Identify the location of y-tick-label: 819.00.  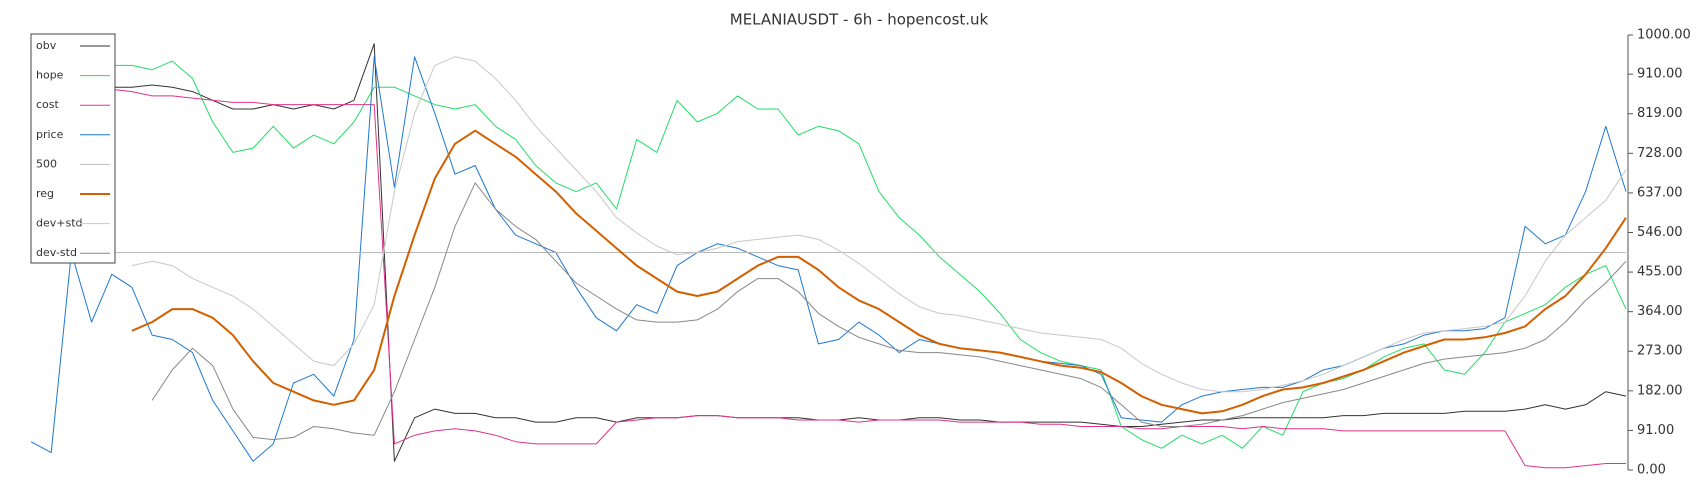
(1660, 113).